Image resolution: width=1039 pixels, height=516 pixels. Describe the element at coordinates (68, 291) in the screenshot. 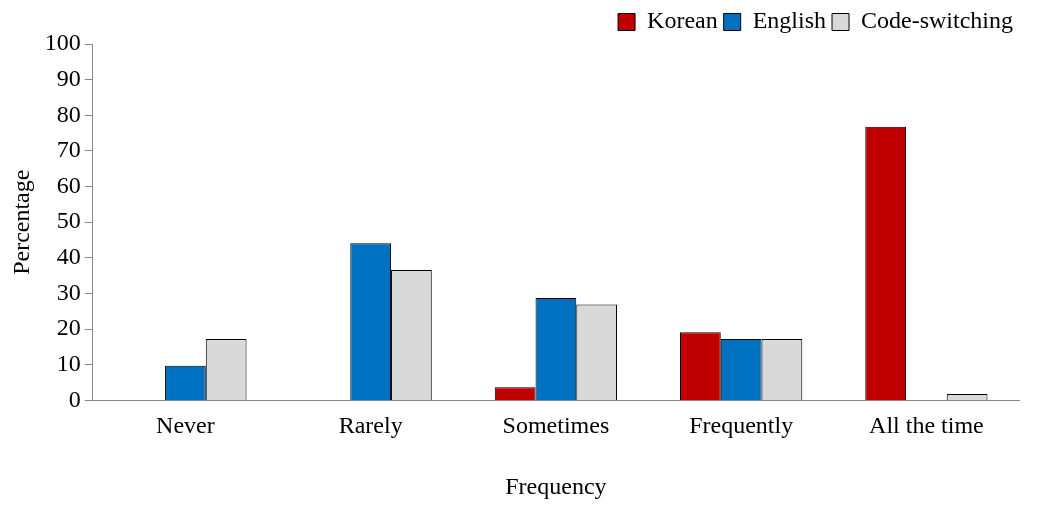

I see `y-tick-label: 30` at that location.